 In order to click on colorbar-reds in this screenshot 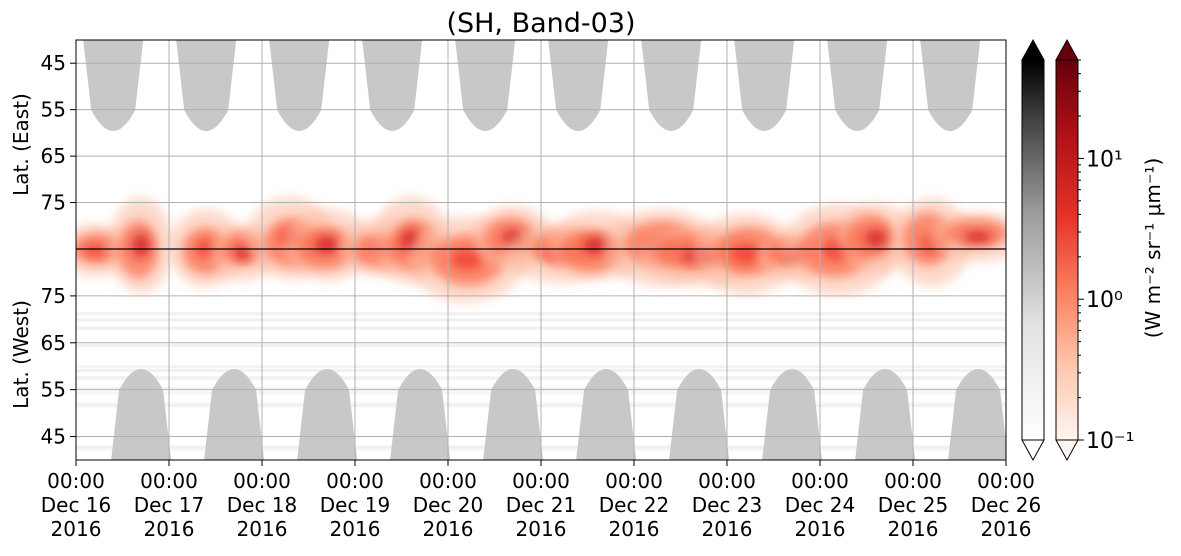, I will do `click(1067, 250)`.